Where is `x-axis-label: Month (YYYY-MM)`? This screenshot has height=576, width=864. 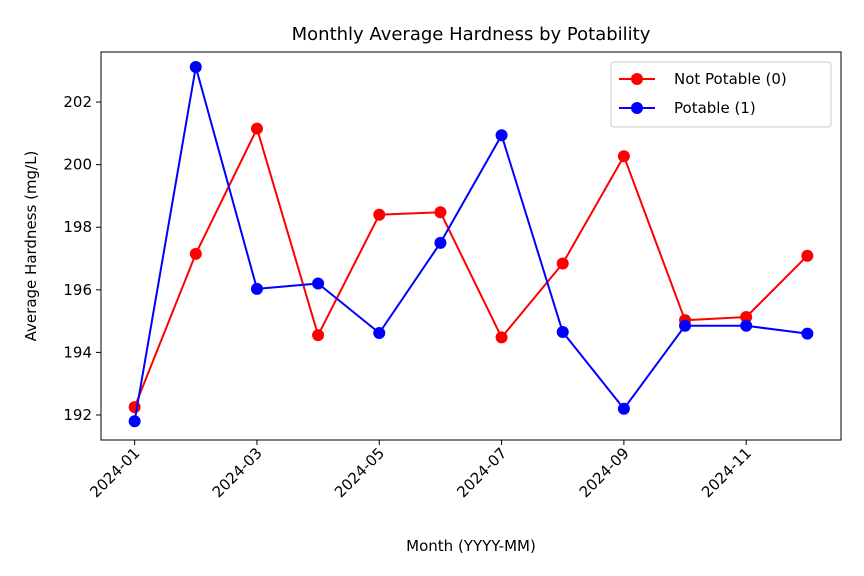 x-axis-label: Month (YYYY-MM) is located at coordinates (471, 546).